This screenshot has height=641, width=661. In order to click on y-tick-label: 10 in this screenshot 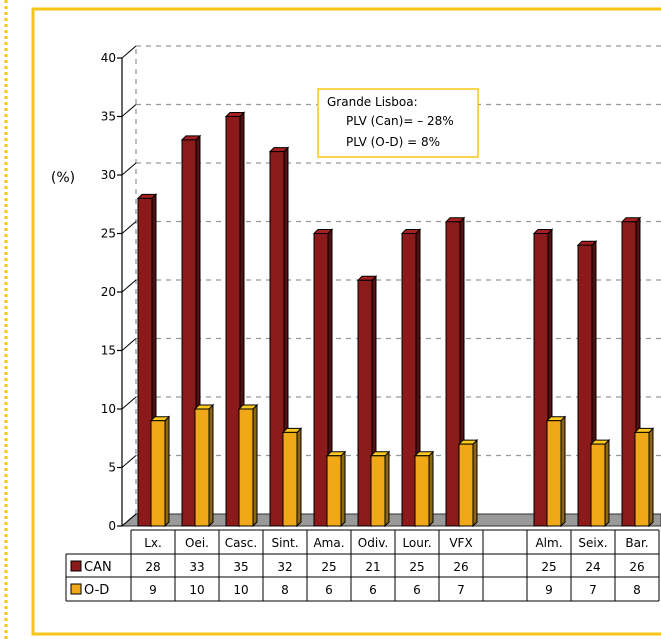, I will do `click(108, 409)`.